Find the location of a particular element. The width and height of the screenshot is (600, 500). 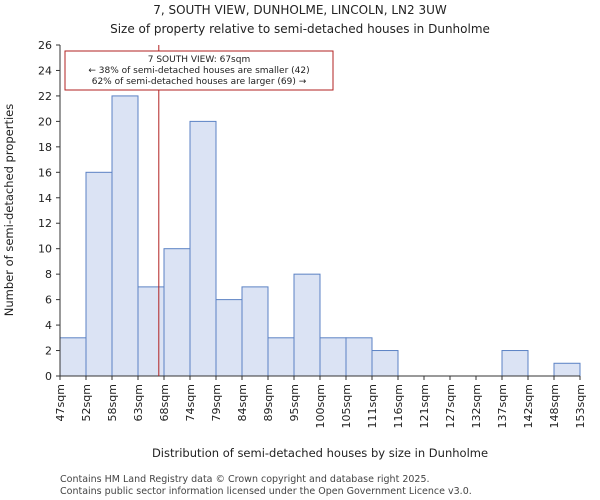

y-tick-label: 12 is located at coordinates (45, 223).